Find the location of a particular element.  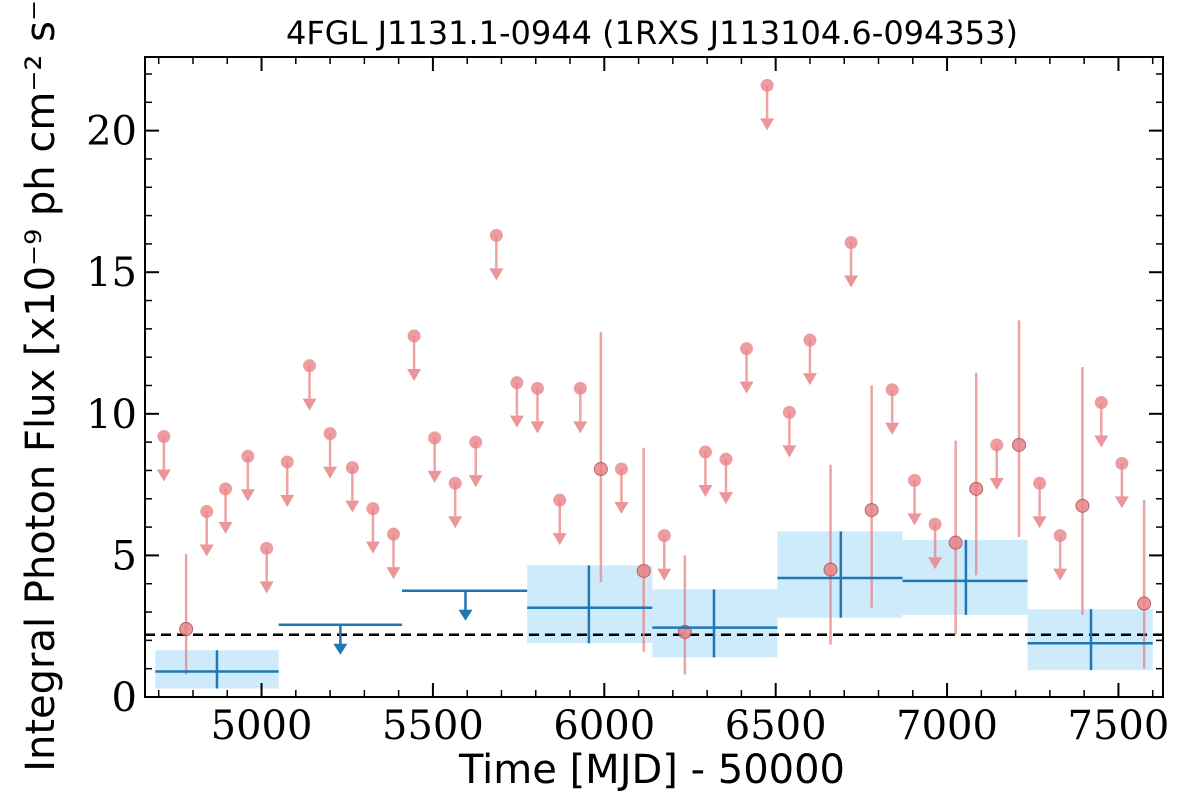

x-tick-label: 5000 is located at coordinates (262, 726).